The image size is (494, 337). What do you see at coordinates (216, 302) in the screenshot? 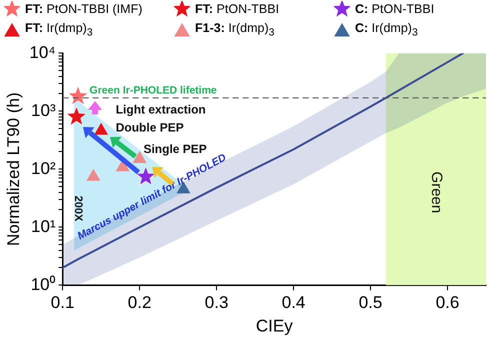
I see `x-tick-label: 0.3` at bounding box center [216, 302].